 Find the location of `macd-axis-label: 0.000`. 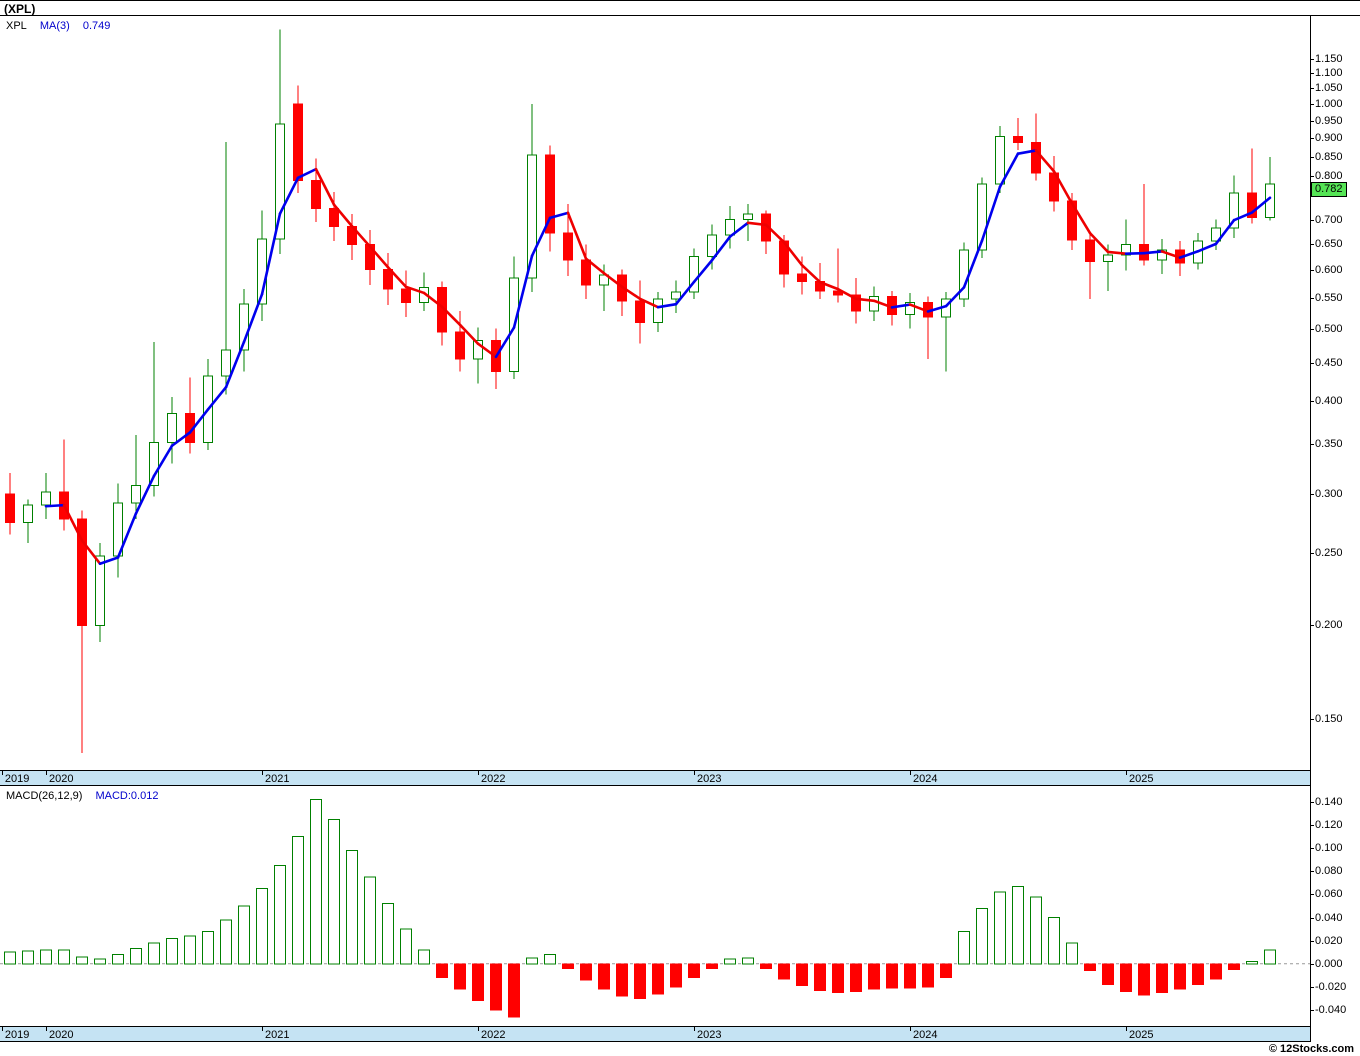

macd-axis-label: 0.000 is located at coordinates (1329, 963).